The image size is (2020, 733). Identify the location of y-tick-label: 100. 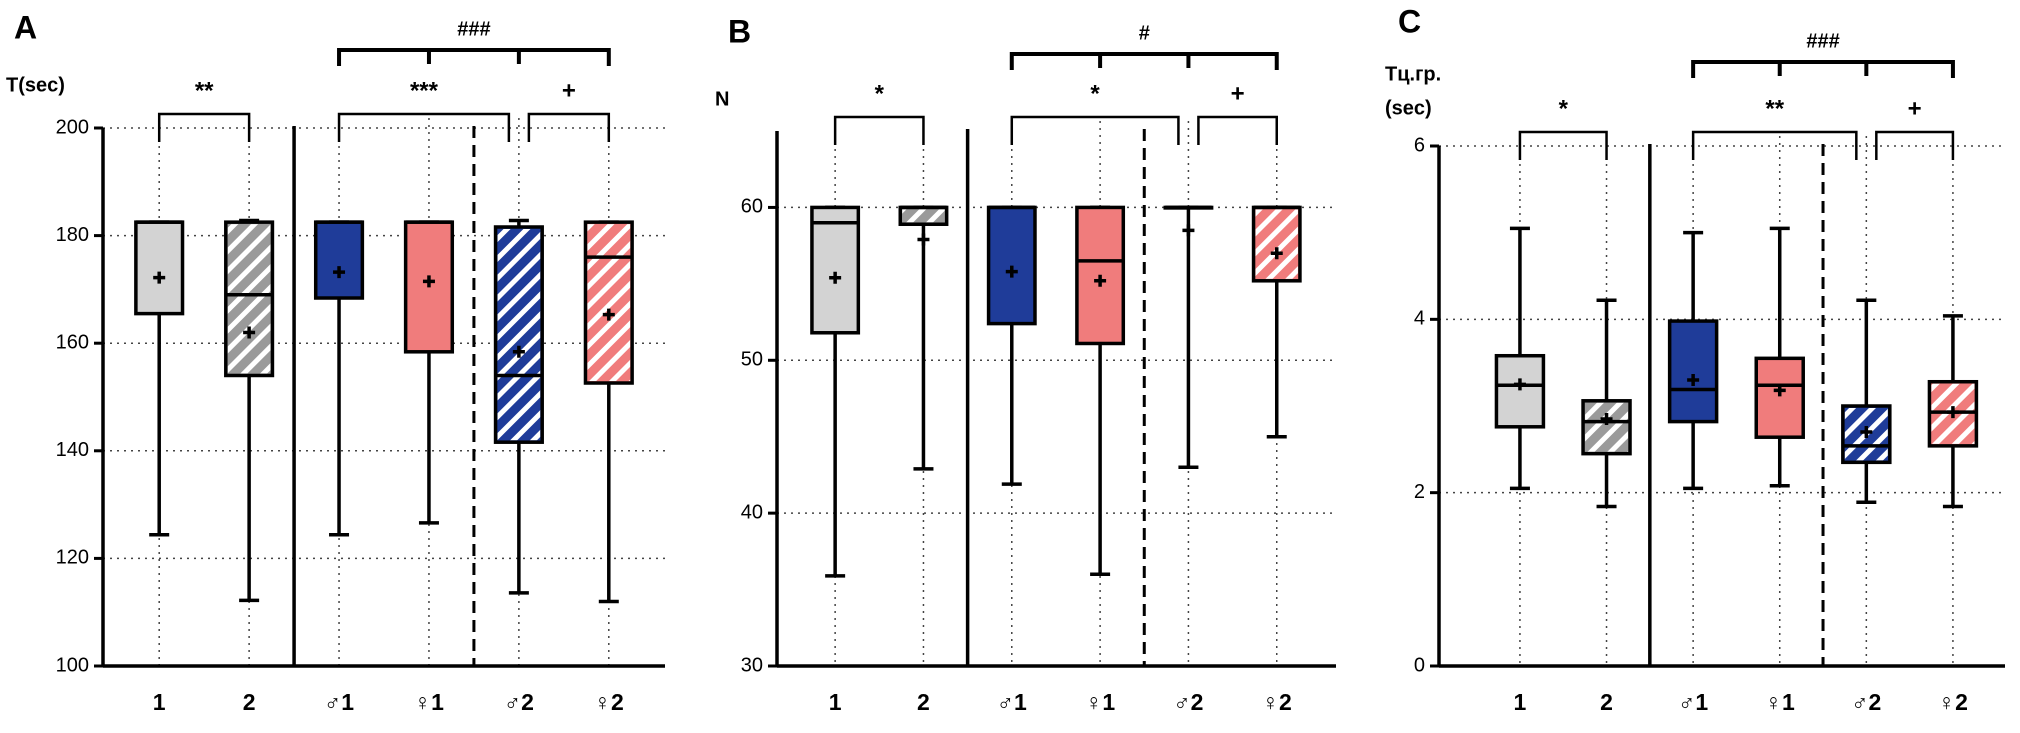
(72, 665).